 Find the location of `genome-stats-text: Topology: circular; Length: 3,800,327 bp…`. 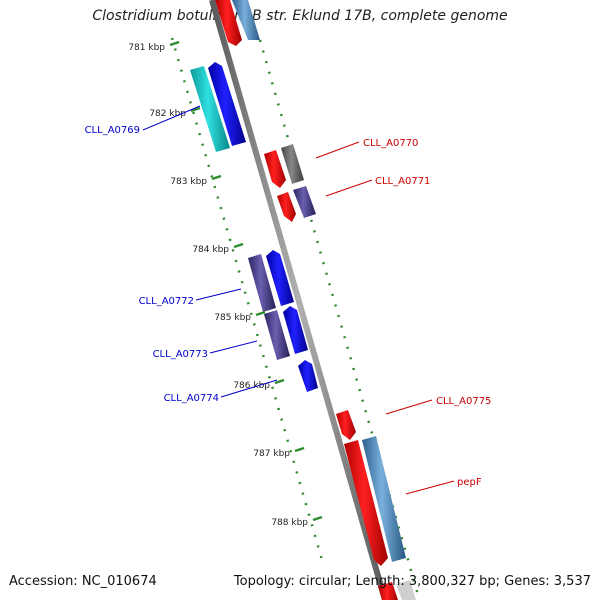

genome-stats-text: Topology: circular; Length: 3,800,327 bp… is located at coordinates (412, 581).